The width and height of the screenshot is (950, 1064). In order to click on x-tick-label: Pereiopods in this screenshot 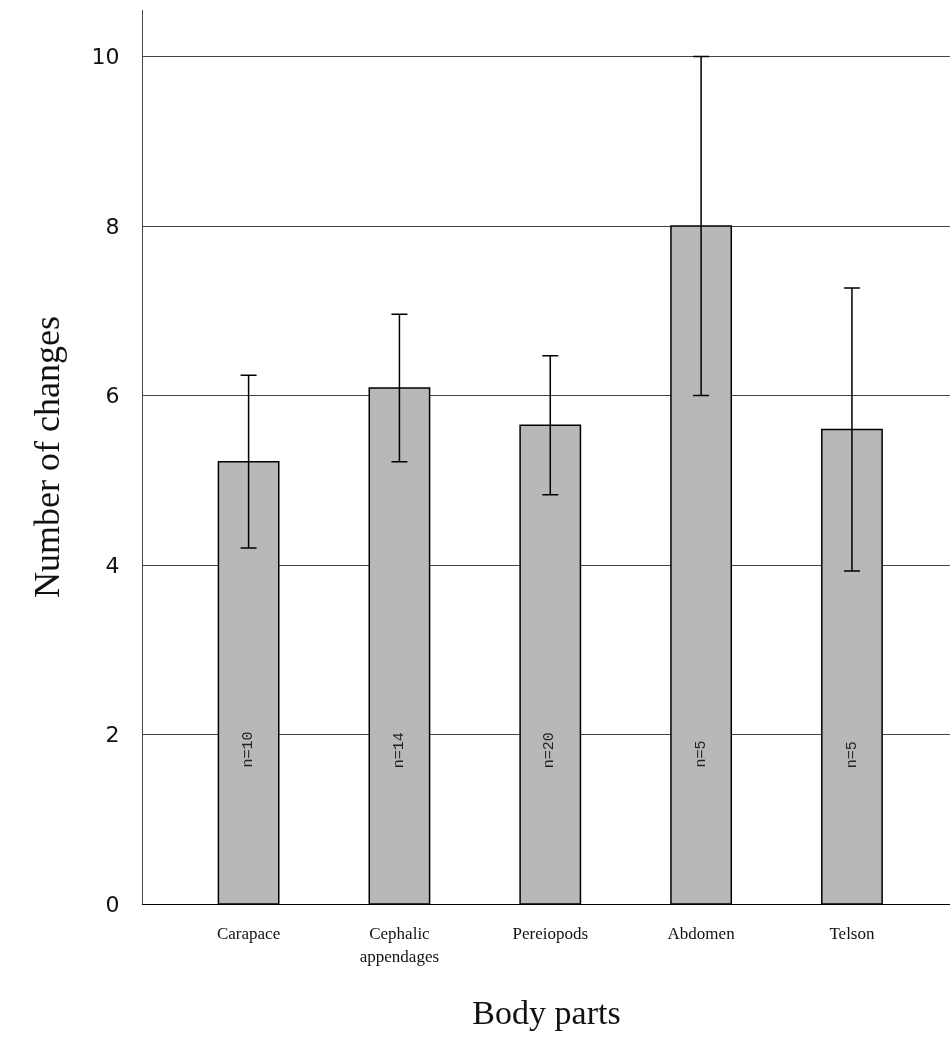, I will do `click(550, 934)`.